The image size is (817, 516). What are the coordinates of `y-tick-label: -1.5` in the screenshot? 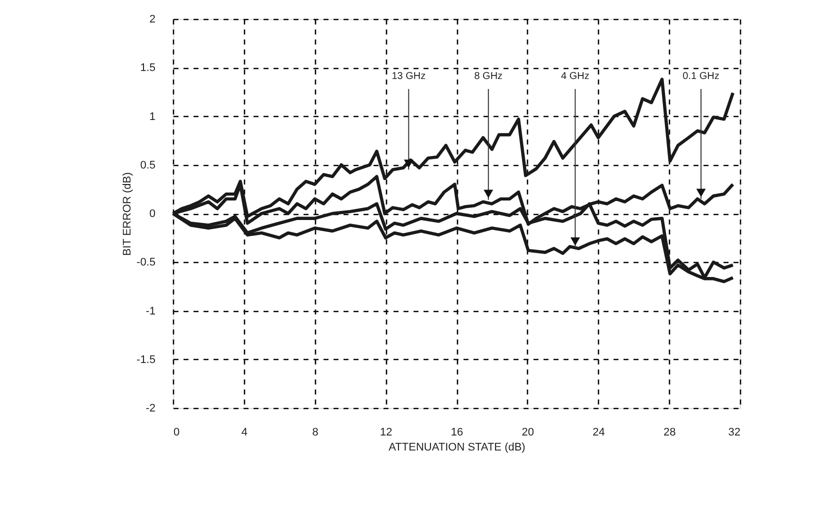 It's located at (146, 360).